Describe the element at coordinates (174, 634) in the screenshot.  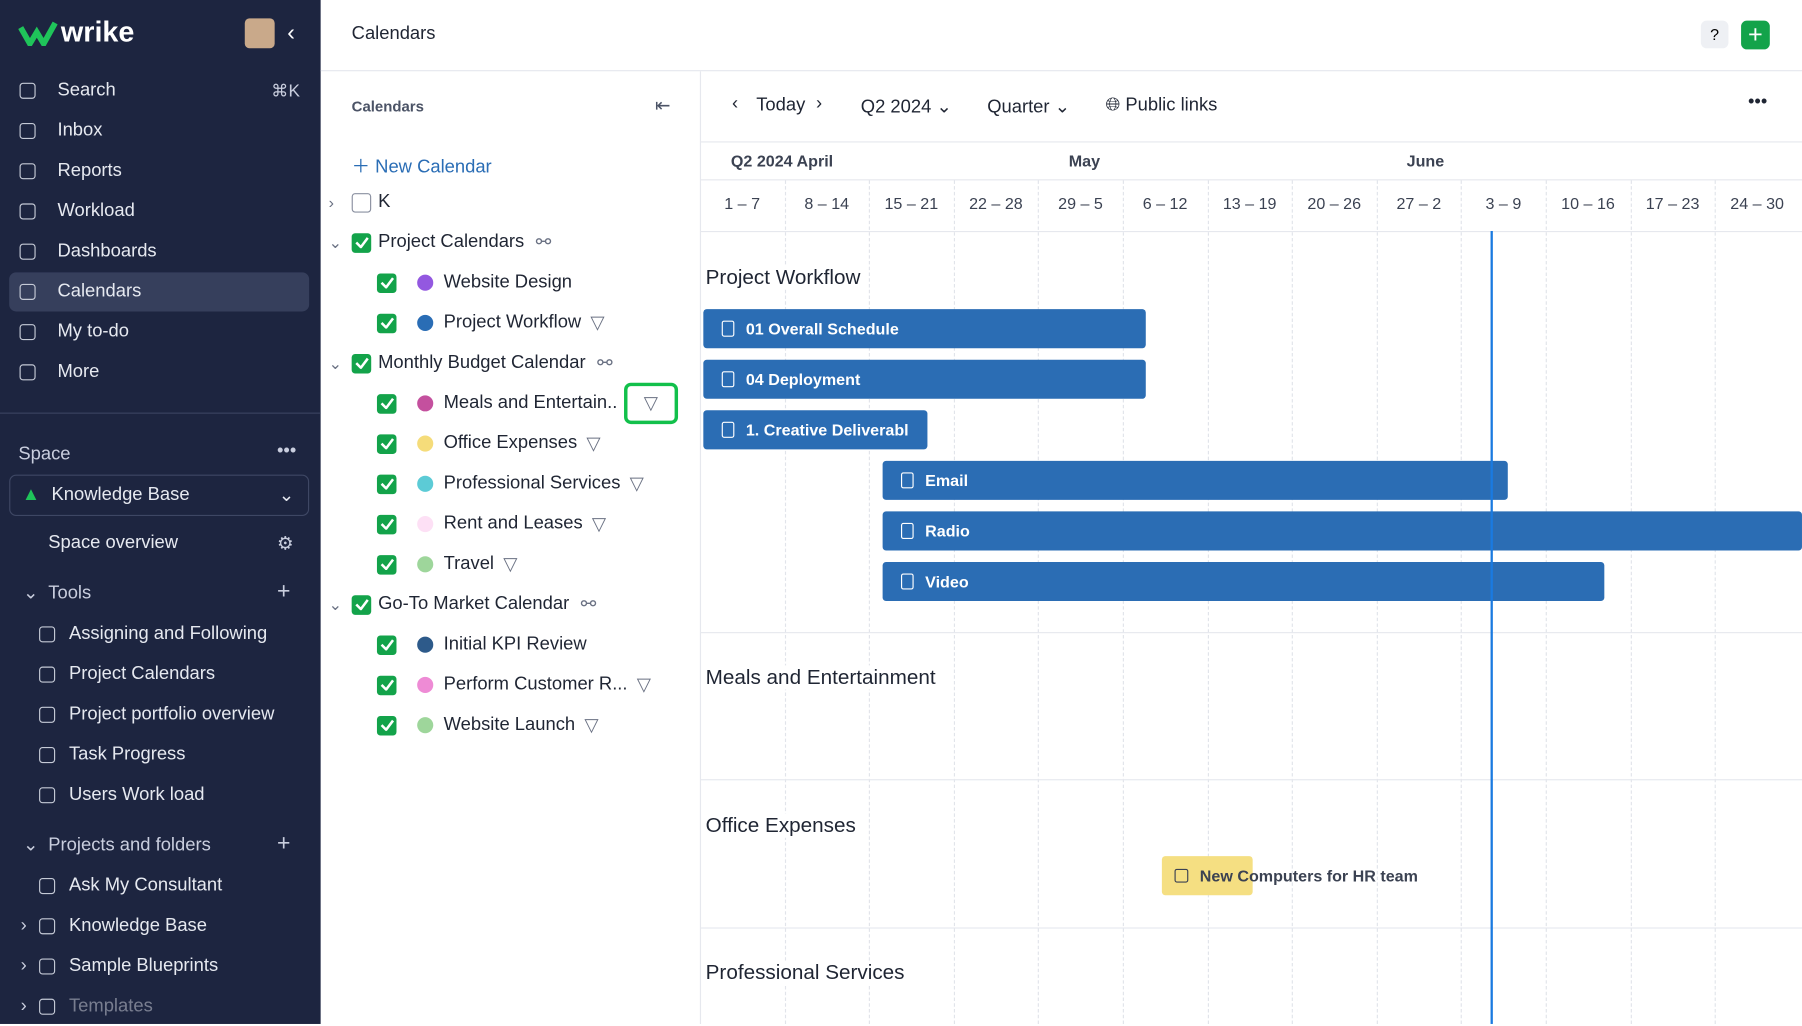
I see `nav-item: Assigning and Following` at that location.